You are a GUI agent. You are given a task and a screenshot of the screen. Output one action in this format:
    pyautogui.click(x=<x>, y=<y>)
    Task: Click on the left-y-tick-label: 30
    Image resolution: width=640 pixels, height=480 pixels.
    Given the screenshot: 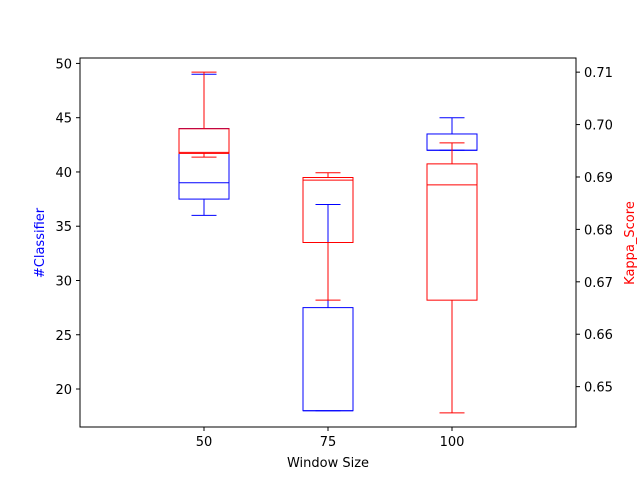 What is the action you would take?
    pyautogui.click(x=63, y=281)
    